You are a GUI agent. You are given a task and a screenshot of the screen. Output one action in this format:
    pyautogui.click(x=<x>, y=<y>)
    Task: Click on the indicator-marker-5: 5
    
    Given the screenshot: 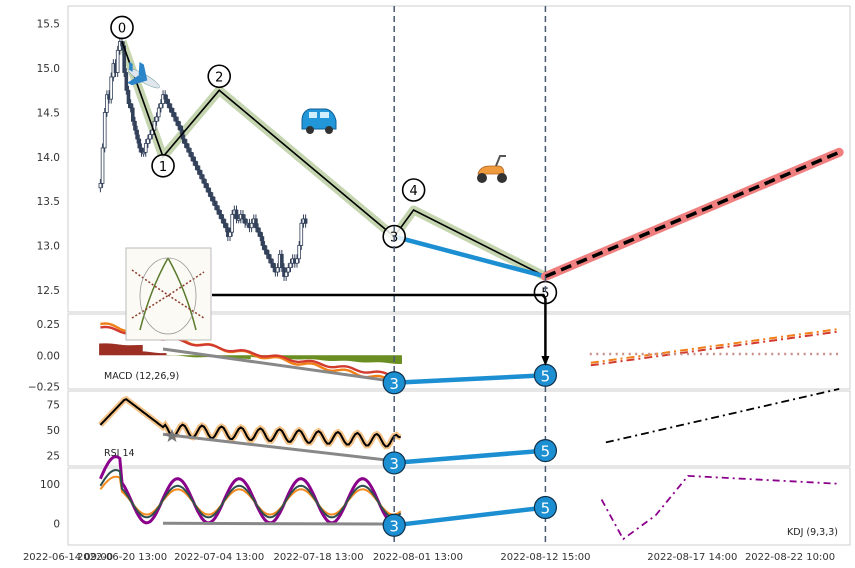 What is the action you would take?
    pyautogui.click(x=545, y=507)
    